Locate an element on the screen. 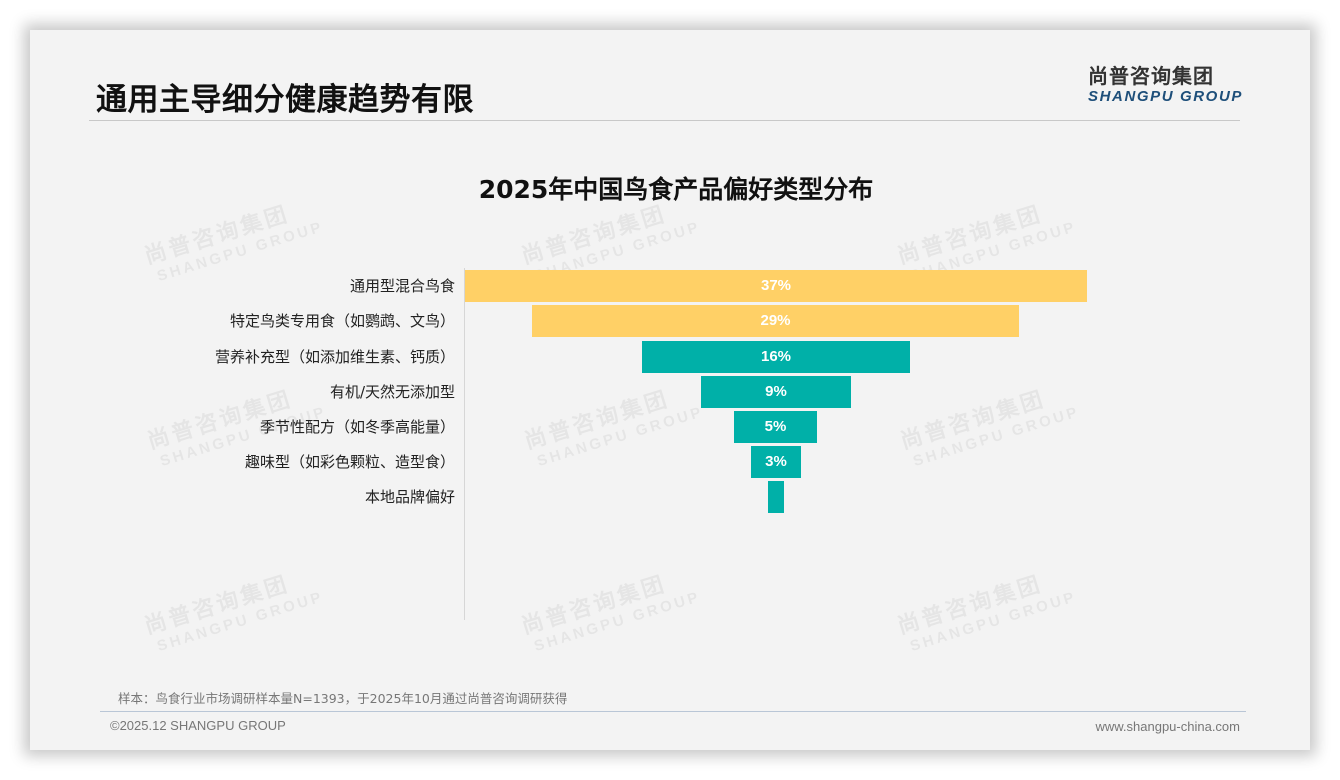  category-label: 特定鸟类专用食（如鹦鹉、文鸟） is located at coordinates (342, 321).